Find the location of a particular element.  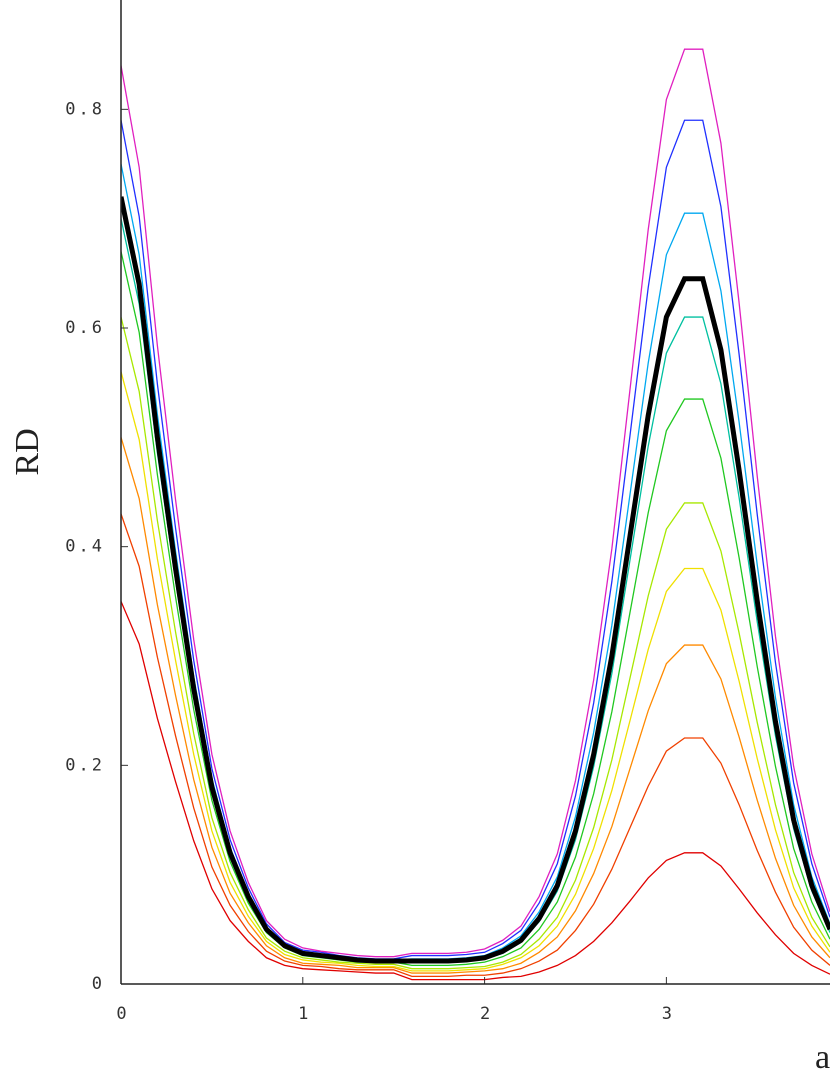

y-tick-label: 0.8 is located at coordinates (85, 109).